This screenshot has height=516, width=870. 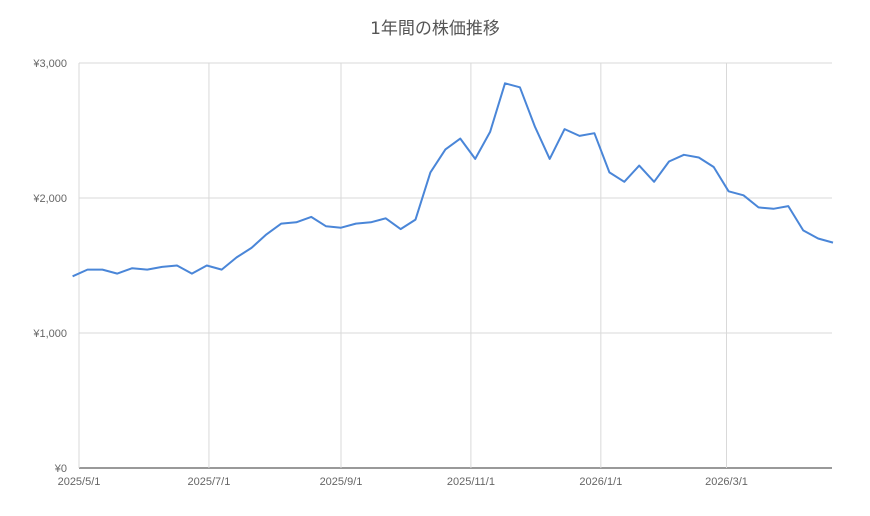 I want to click on x-tick-label: 2025/11/1, so click(x=471, y=482).